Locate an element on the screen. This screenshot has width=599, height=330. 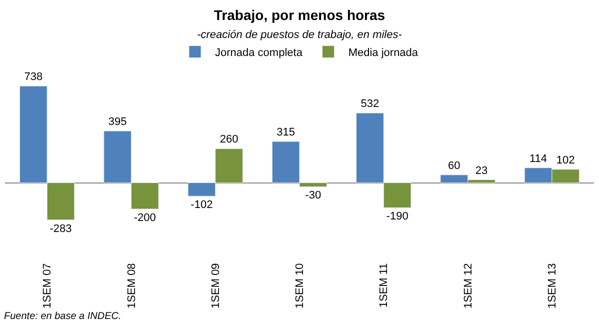
data-label: 315 is located at coordinates (286, 132).